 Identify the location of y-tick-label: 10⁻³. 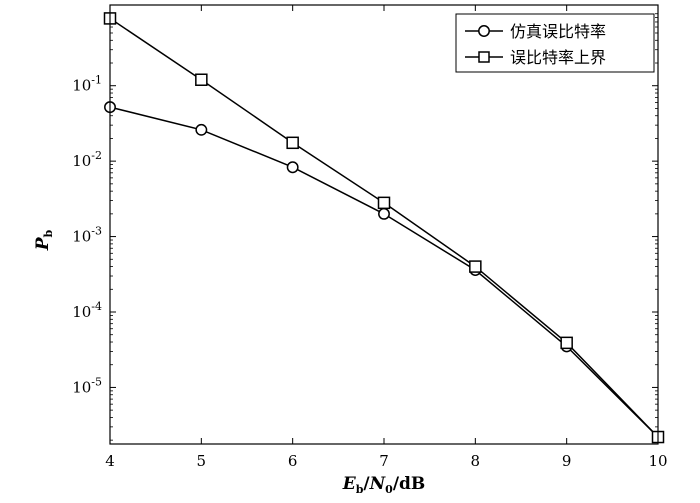
(87, 235).